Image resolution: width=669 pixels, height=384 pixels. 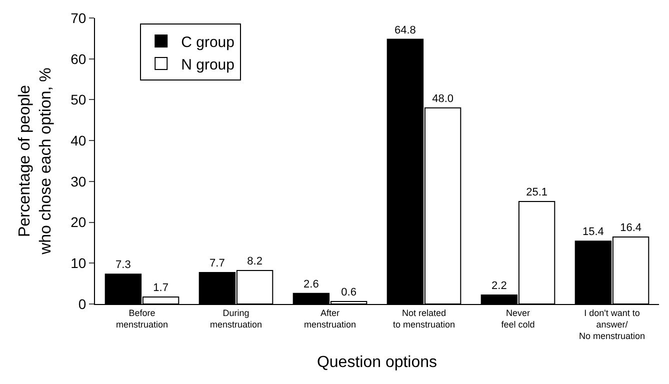 I want to click on data-label: 0.6, so click(x=348, y=292).